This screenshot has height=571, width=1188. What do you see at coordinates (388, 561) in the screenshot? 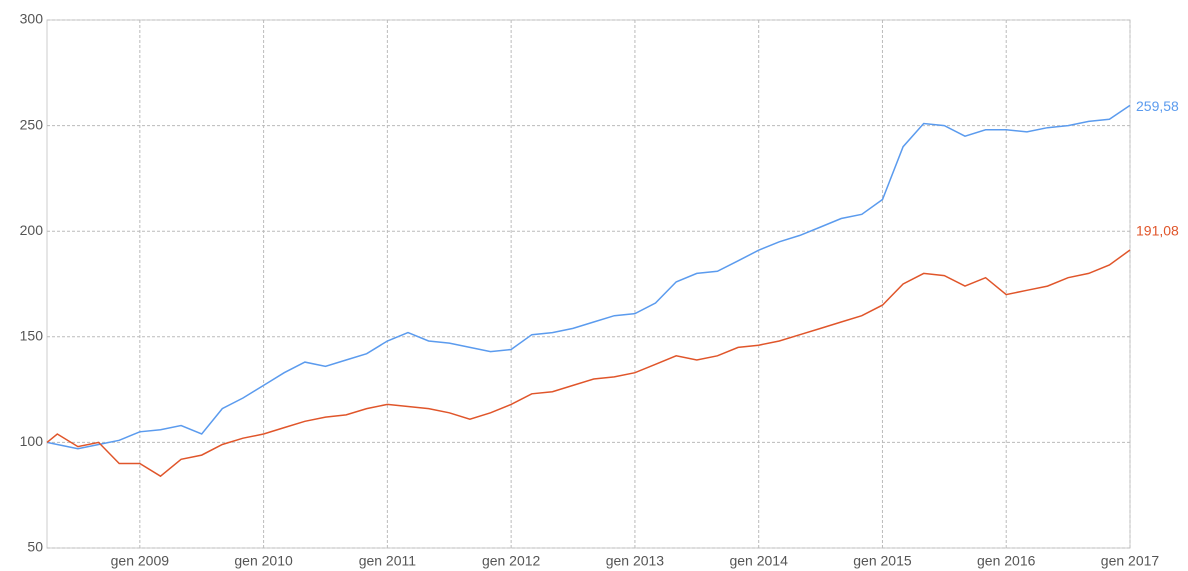
I see `x-tick-label: gen 2011` at bounding box center [388, 561].